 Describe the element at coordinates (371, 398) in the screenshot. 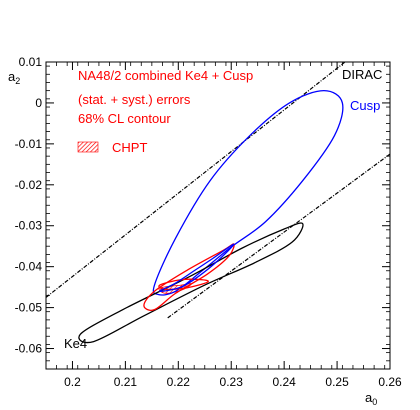

I see `x-axis-label: a0` at that location.